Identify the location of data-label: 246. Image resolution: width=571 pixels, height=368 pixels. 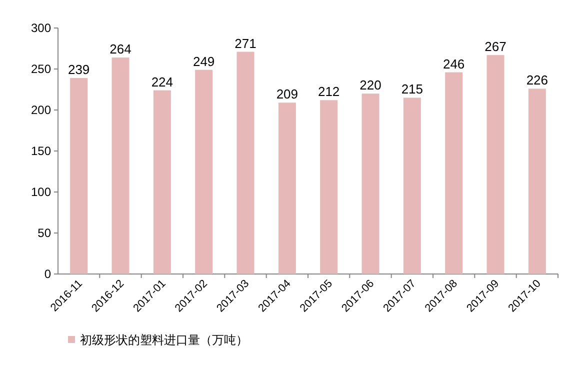
(453, 64).